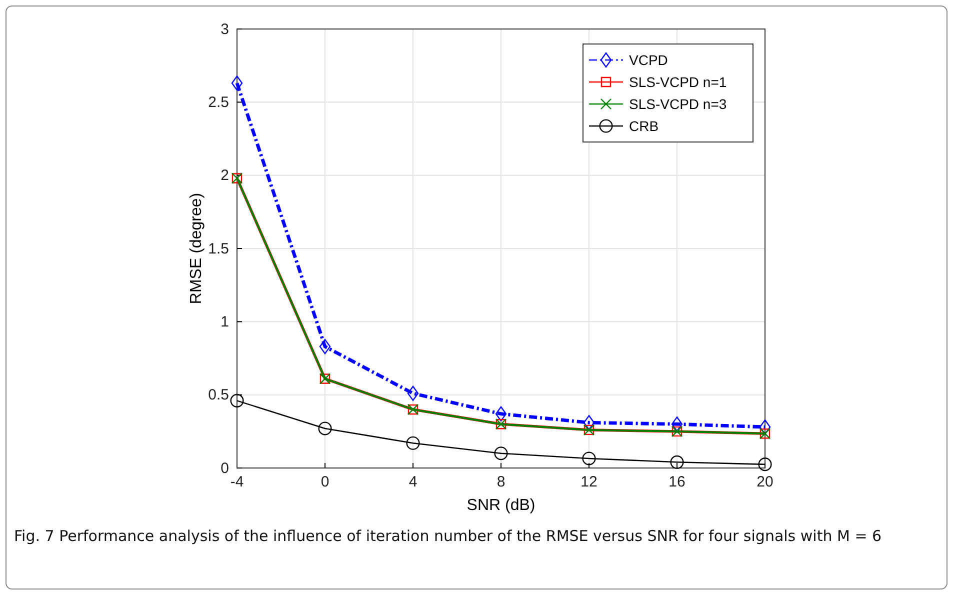 The height and width of the screenshot is (595, 953). I want to click on y-tick-label: 1.5, so click(218, 249).